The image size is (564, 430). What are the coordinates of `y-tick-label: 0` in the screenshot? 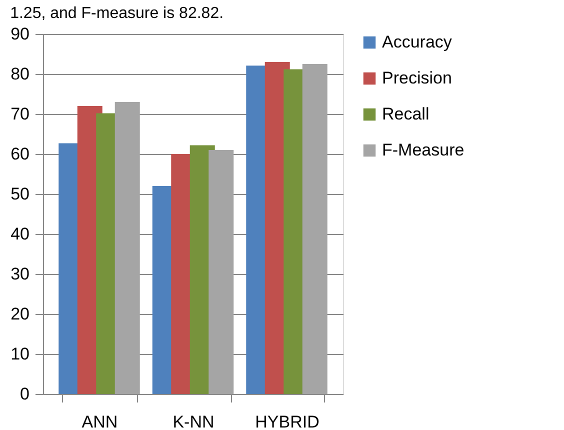 It's located at (25, 394).